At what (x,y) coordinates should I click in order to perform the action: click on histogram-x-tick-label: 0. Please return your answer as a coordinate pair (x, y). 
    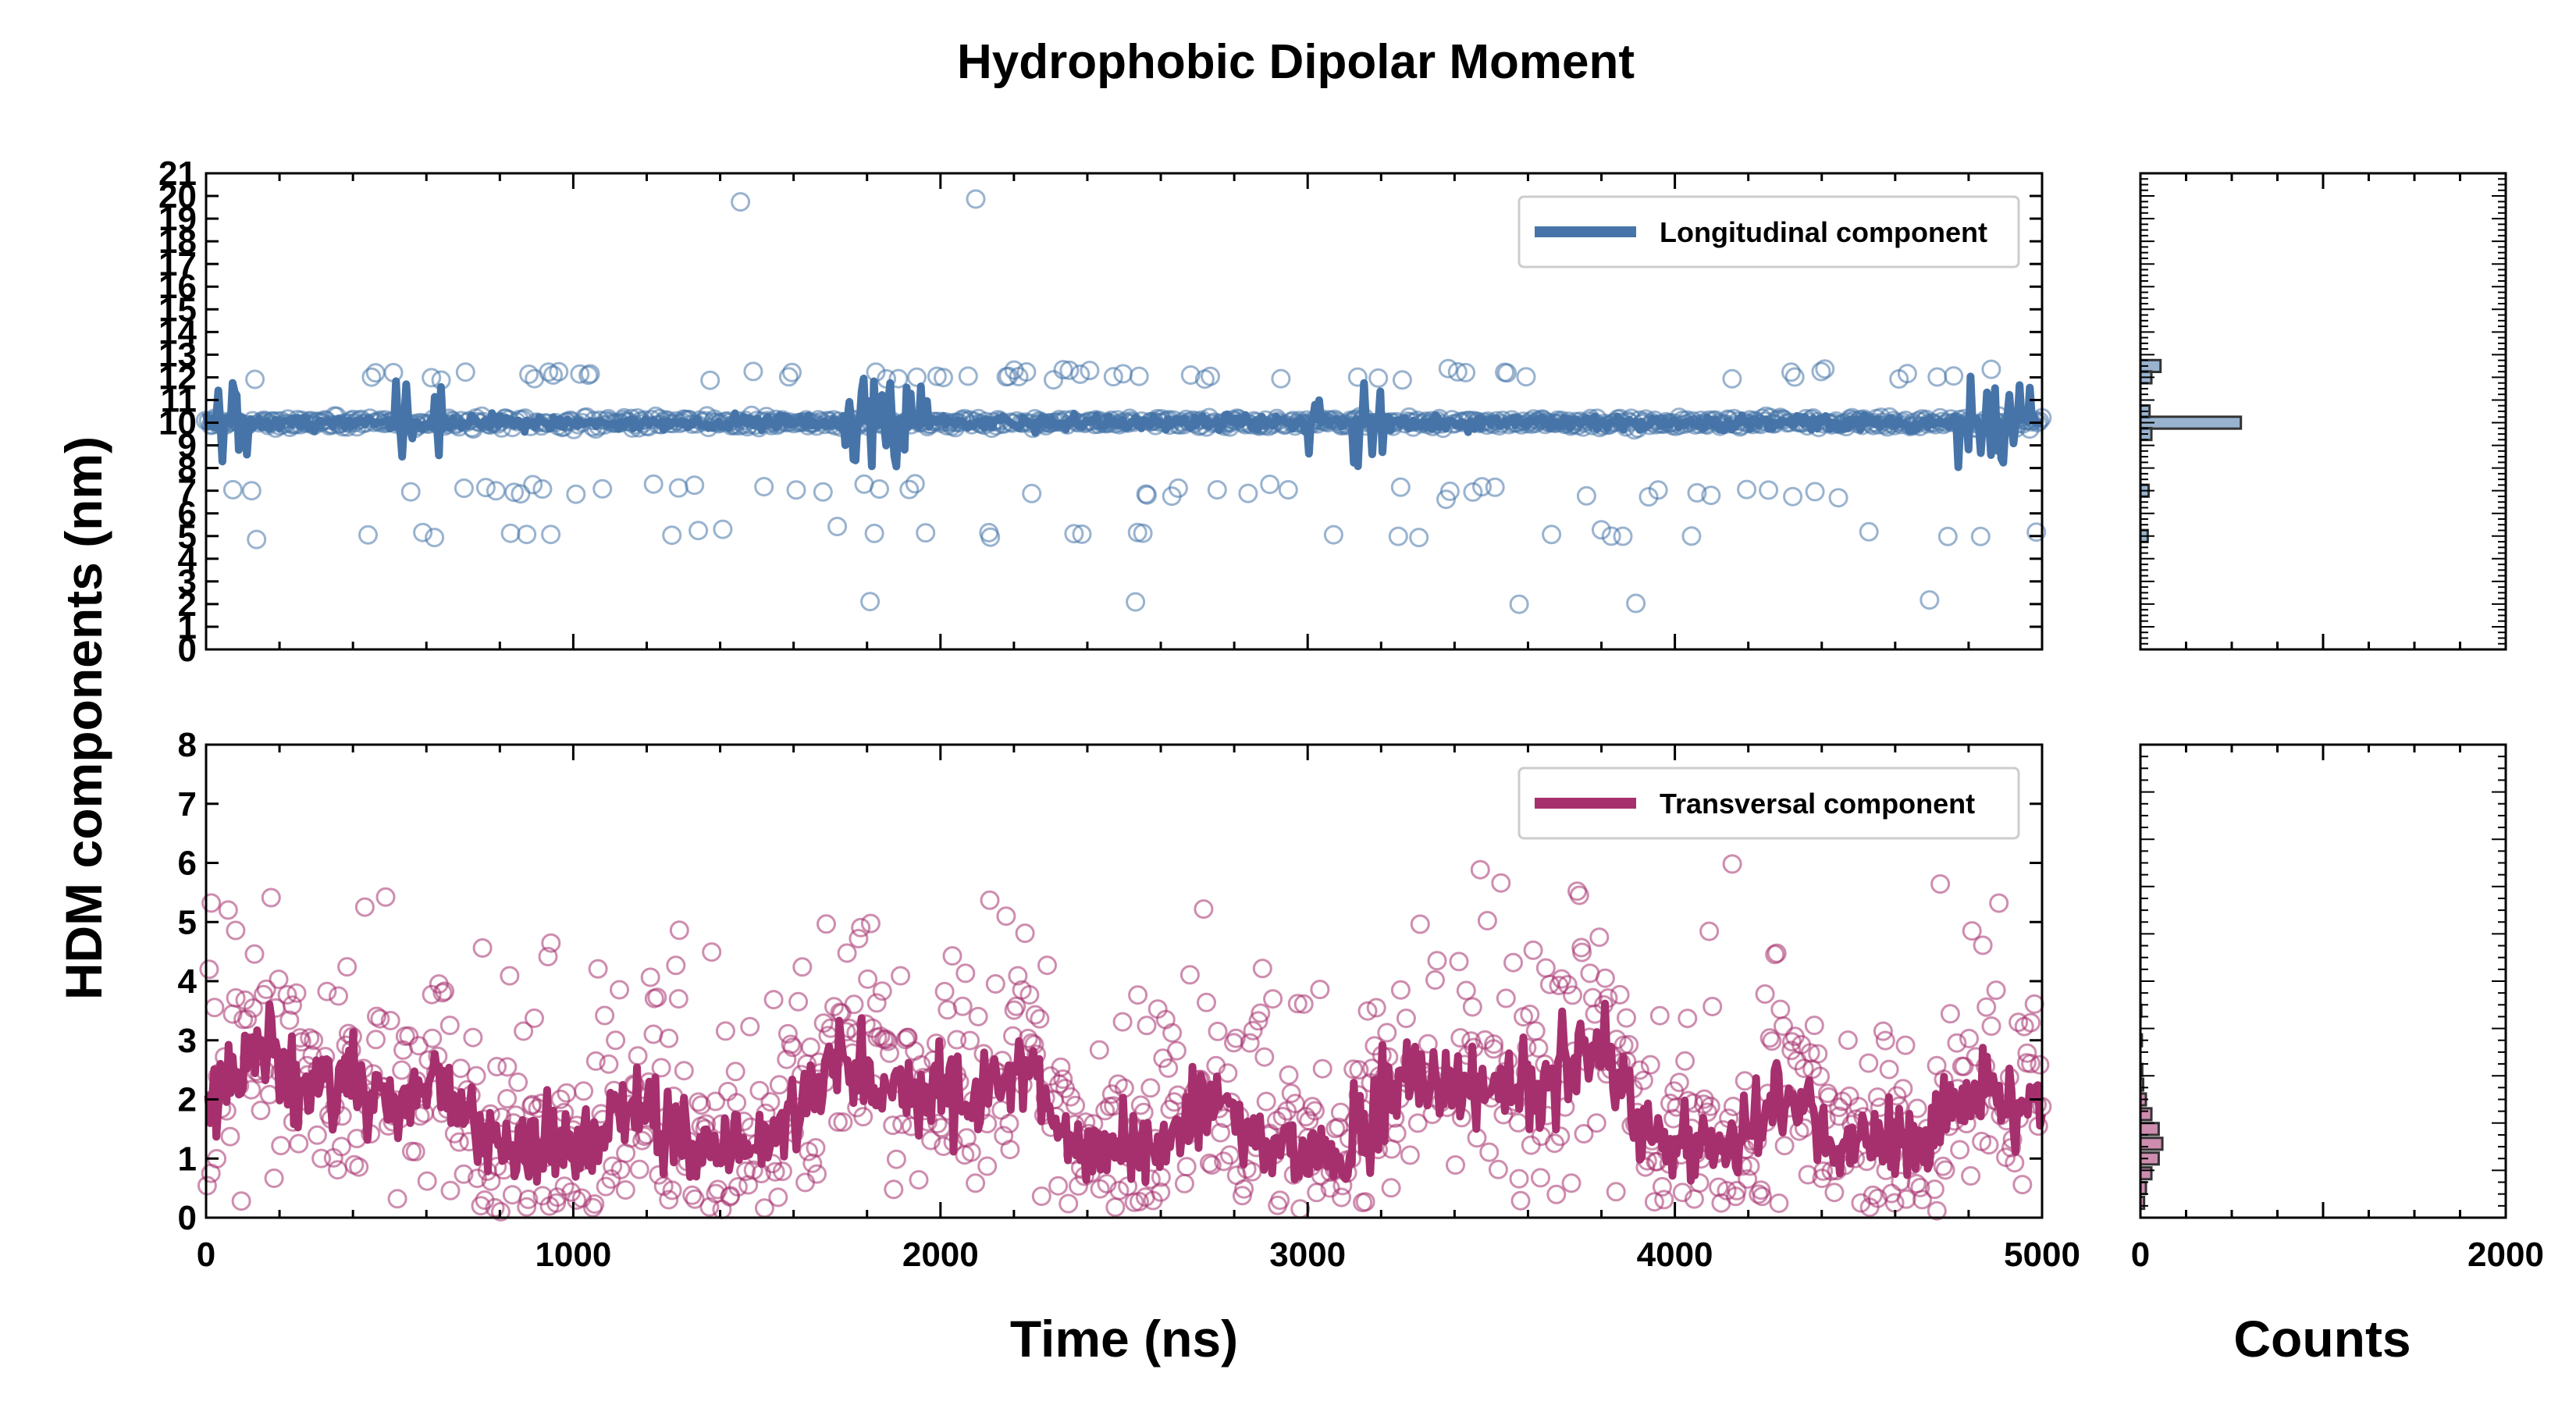
    Looking at the image, I should click on (2140, 1255).